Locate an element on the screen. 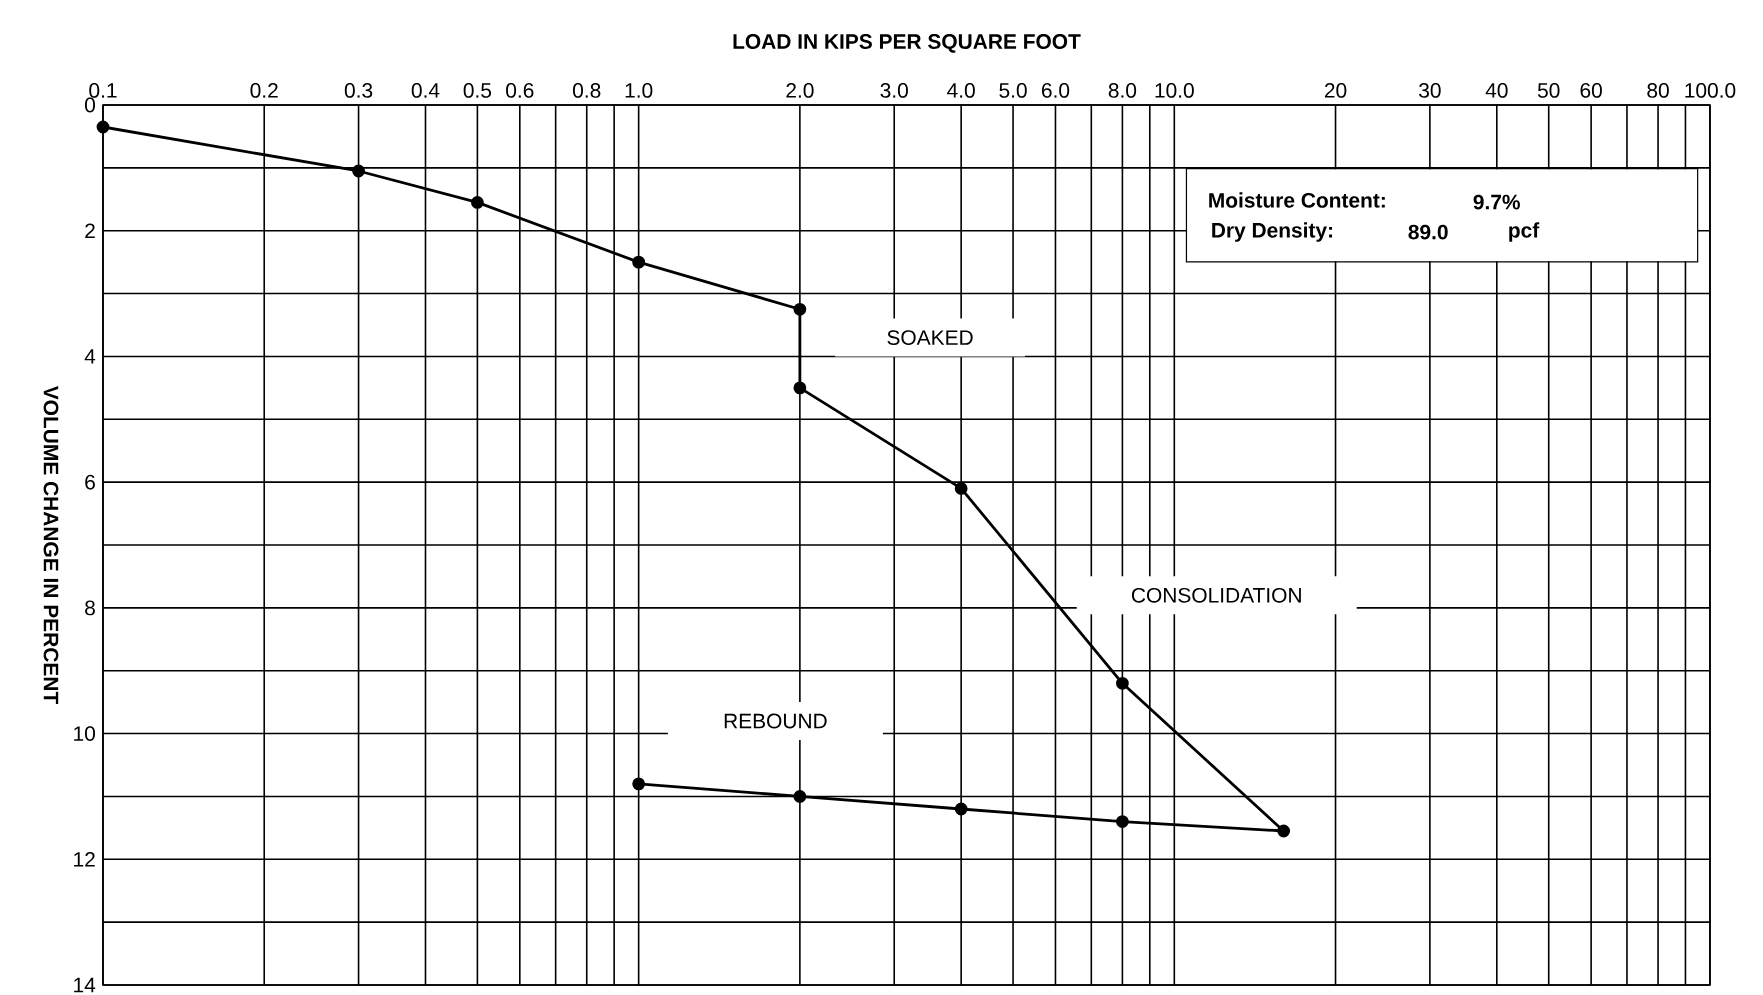 This screenshot has height=995, width=1763. x-tick-label: 100.0 is located at coordinates (1710, 90).